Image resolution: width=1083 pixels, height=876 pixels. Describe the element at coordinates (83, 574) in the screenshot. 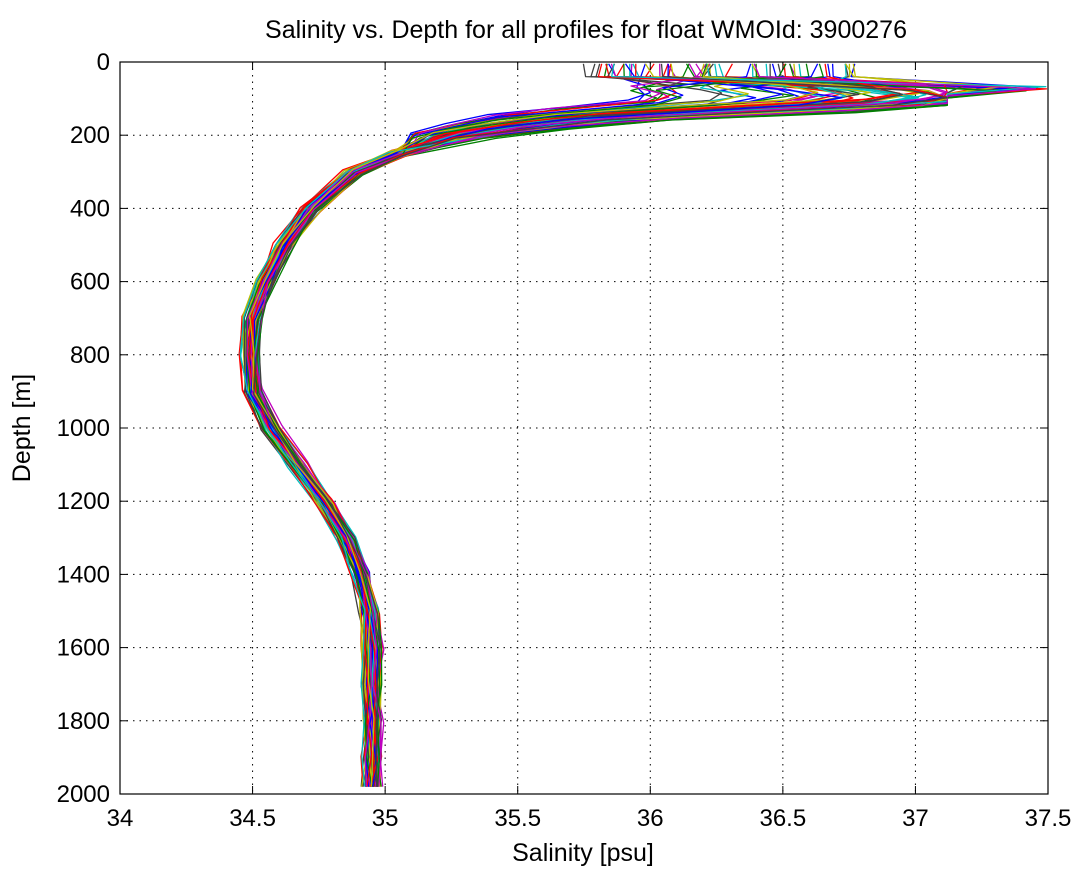

I see `y-tick-label: 1400` at that location.